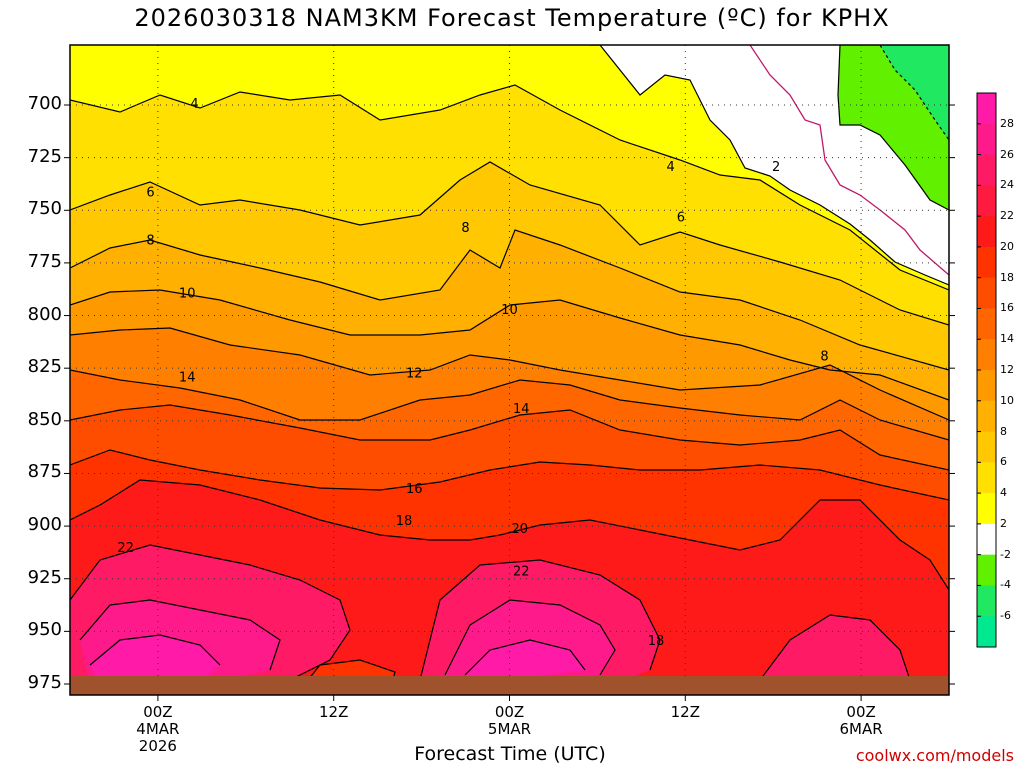 The image size is (1024, 768). I want to click on isotherm-22-left, so click(210, 612).